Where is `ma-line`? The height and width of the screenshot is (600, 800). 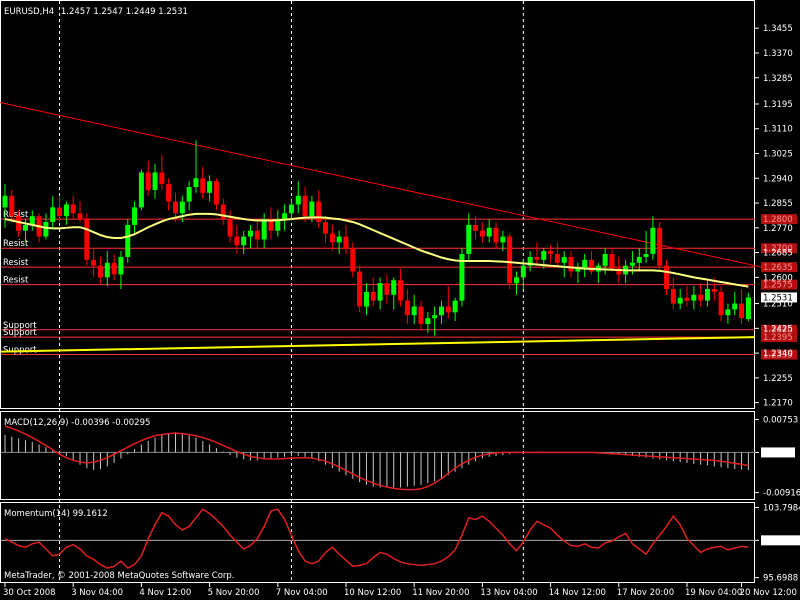 ma-line is located at coordinates (376, 250).